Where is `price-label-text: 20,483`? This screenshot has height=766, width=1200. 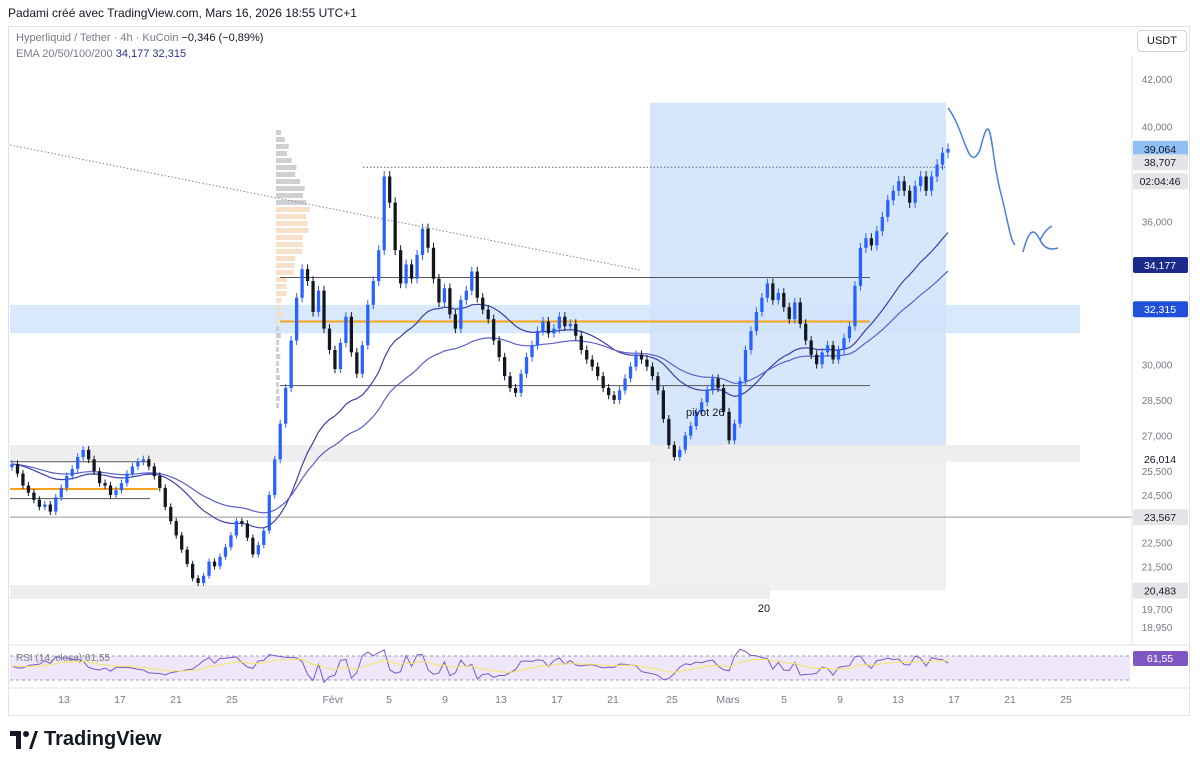
price-label-text: 20,483 is located at coordinates (1160, 591).